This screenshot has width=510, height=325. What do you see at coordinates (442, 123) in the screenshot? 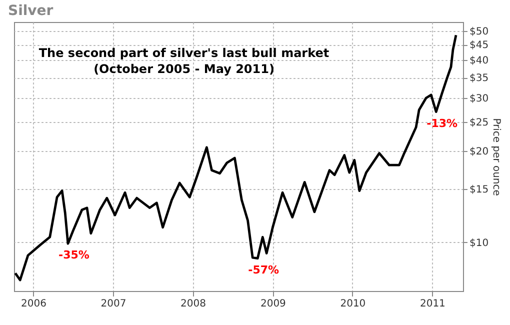
I see `annotation: -13%` at bounding box center [442, 123].